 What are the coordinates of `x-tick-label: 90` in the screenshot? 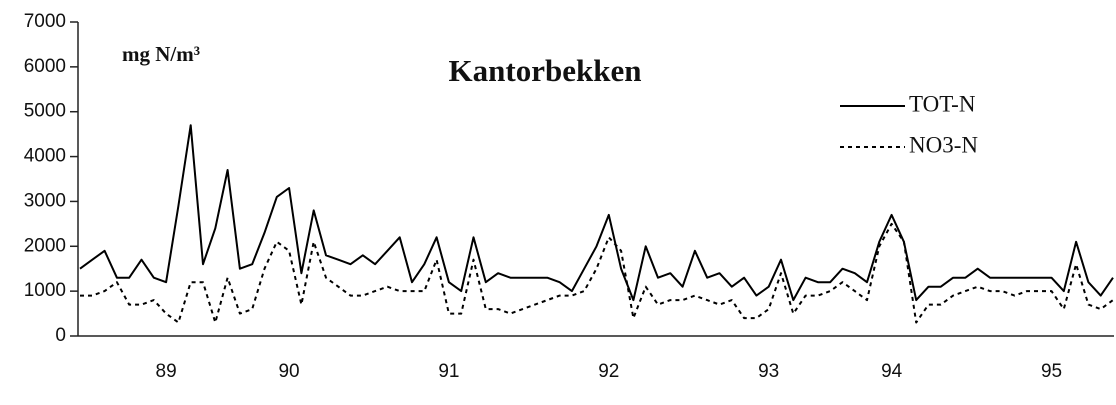 It's located at (288, 371).